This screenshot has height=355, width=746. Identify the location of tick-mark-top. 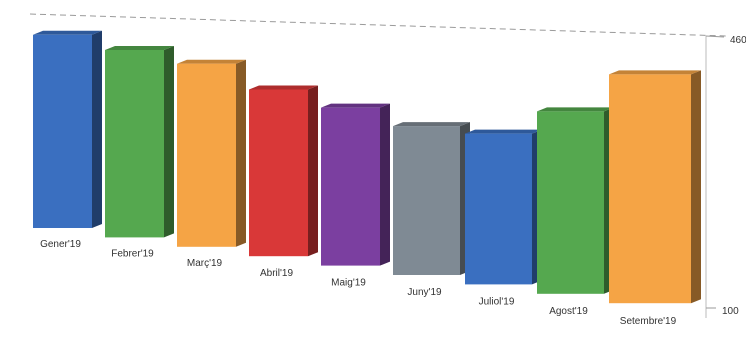
(715, 36).